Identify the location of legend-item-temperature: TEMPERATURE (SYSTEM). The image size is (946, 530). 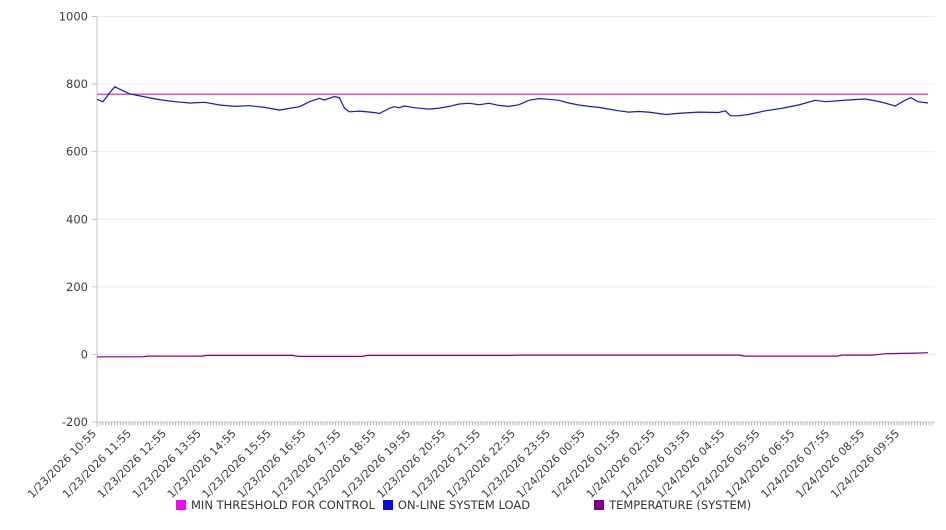
(672, 505).